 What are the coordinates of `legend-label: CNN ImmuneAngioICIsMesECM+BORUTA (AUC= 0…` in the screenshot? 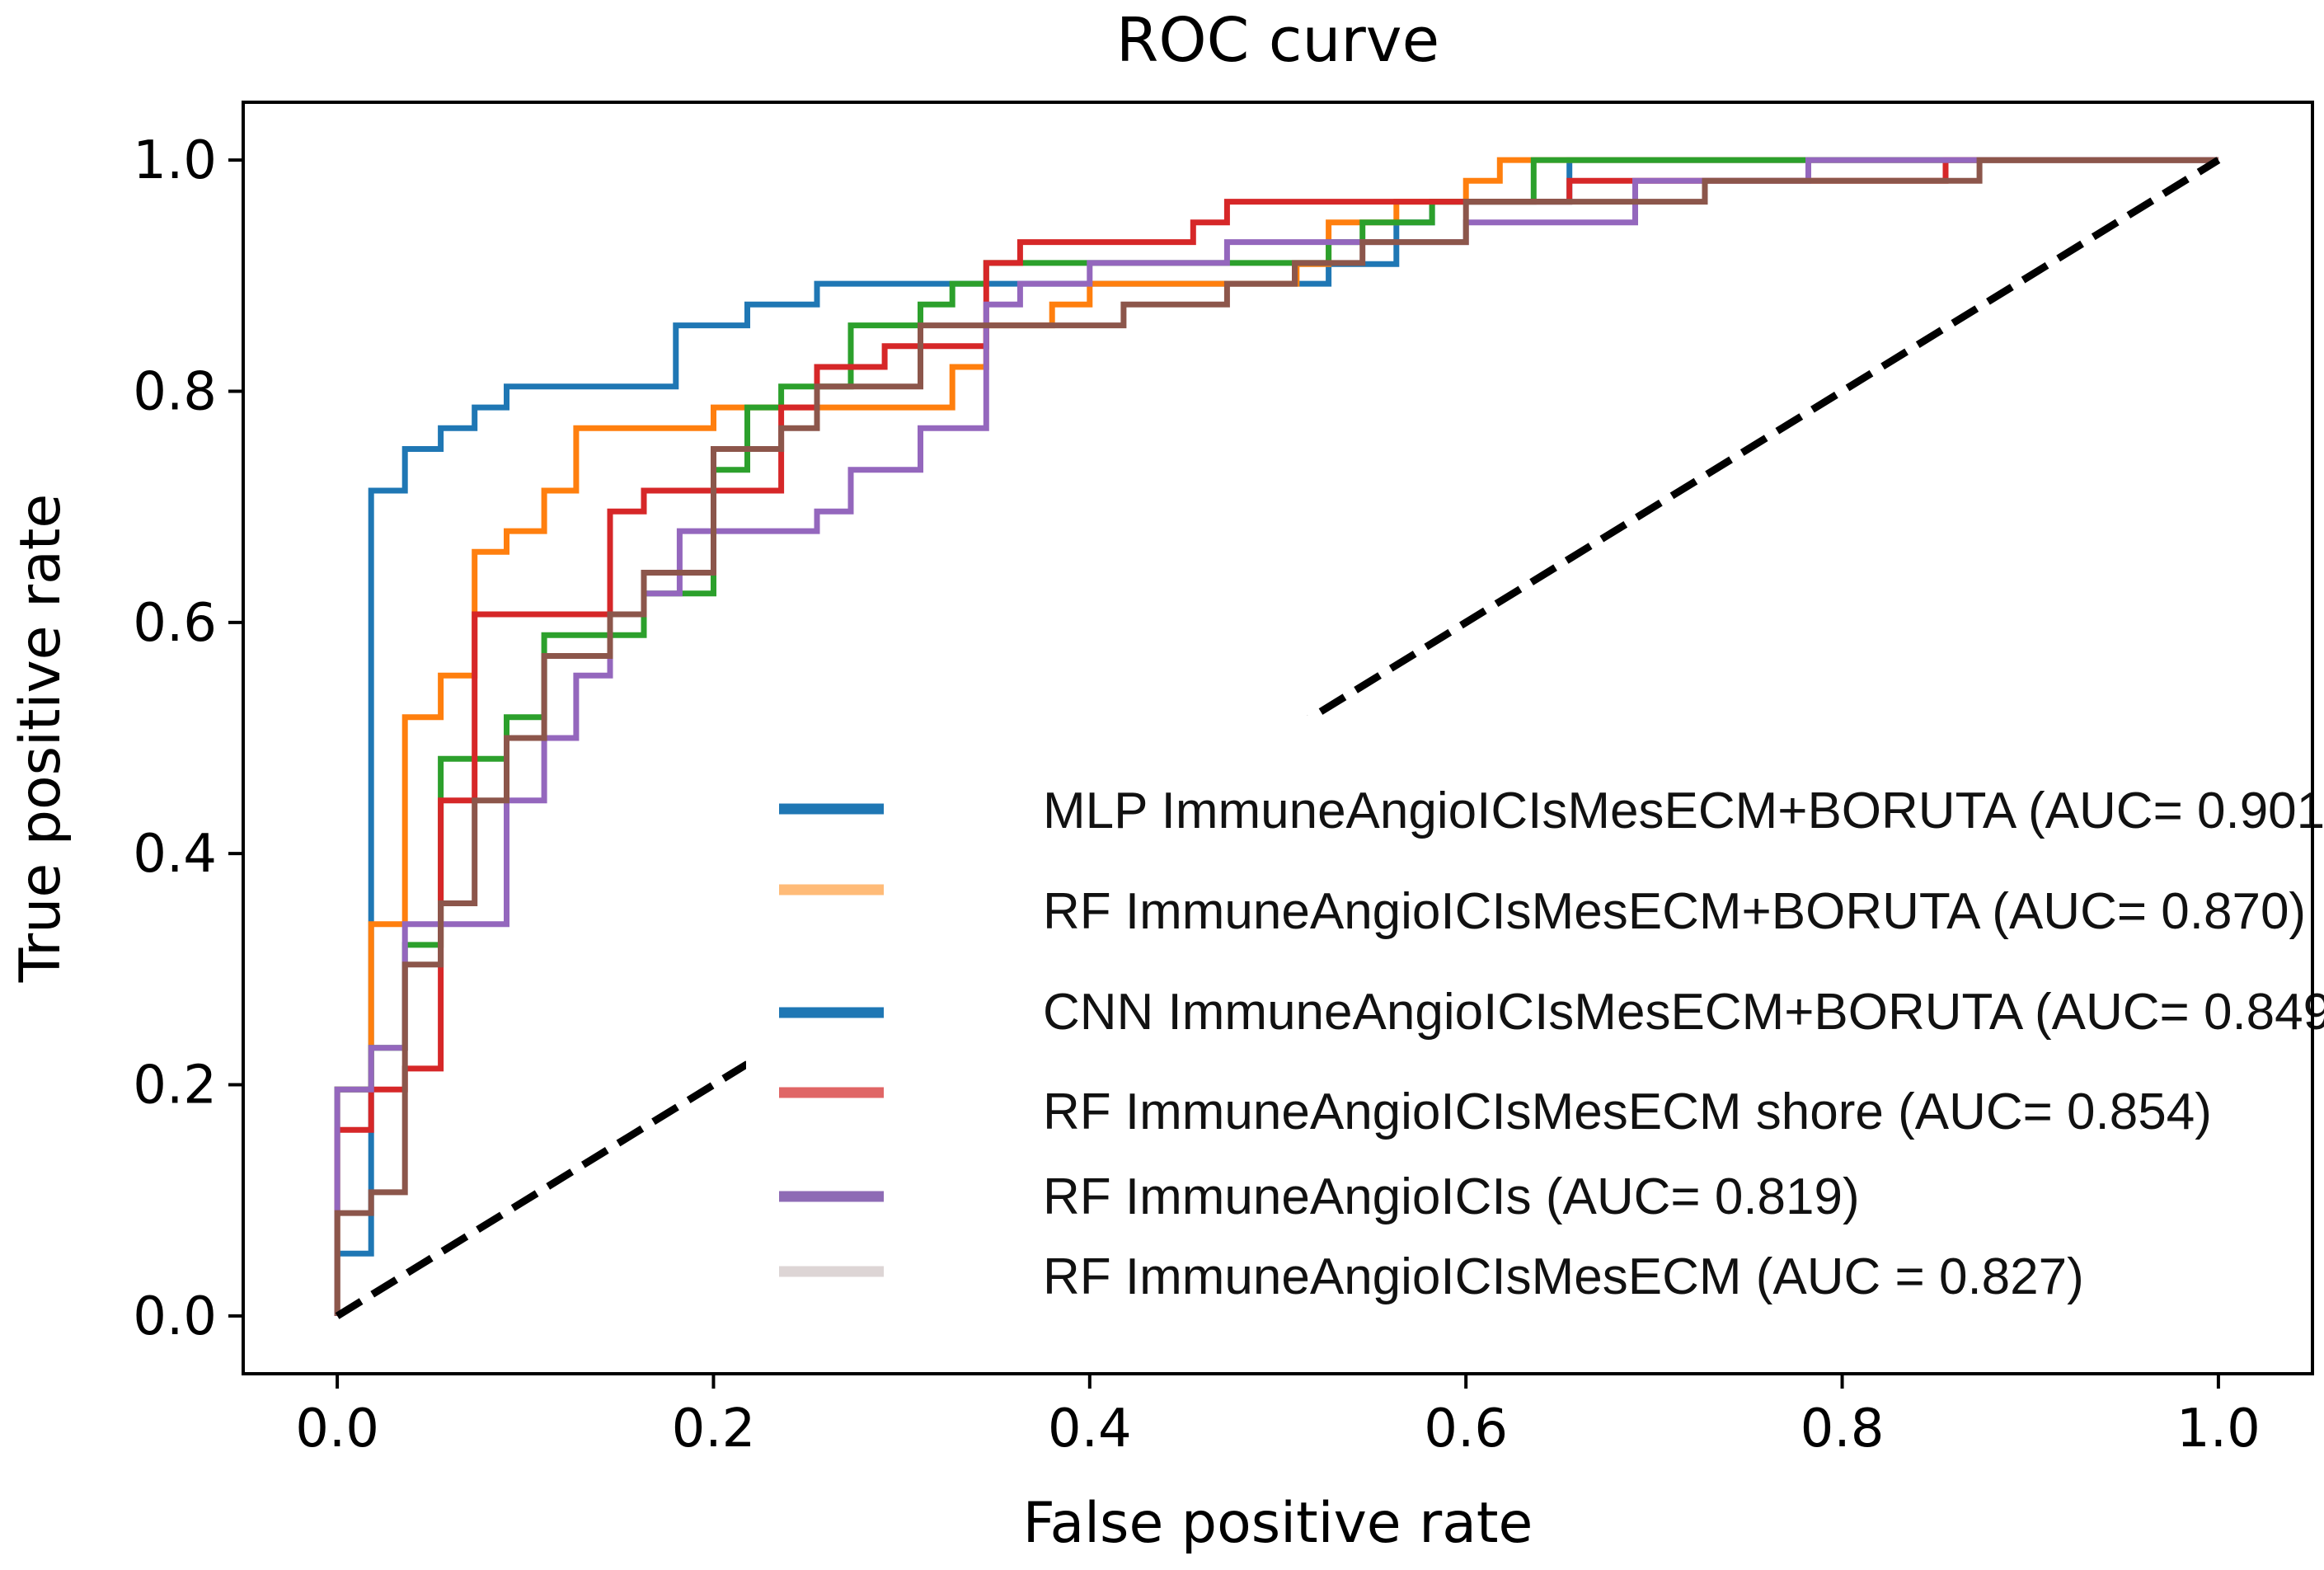 It's located at (1683, 1012).